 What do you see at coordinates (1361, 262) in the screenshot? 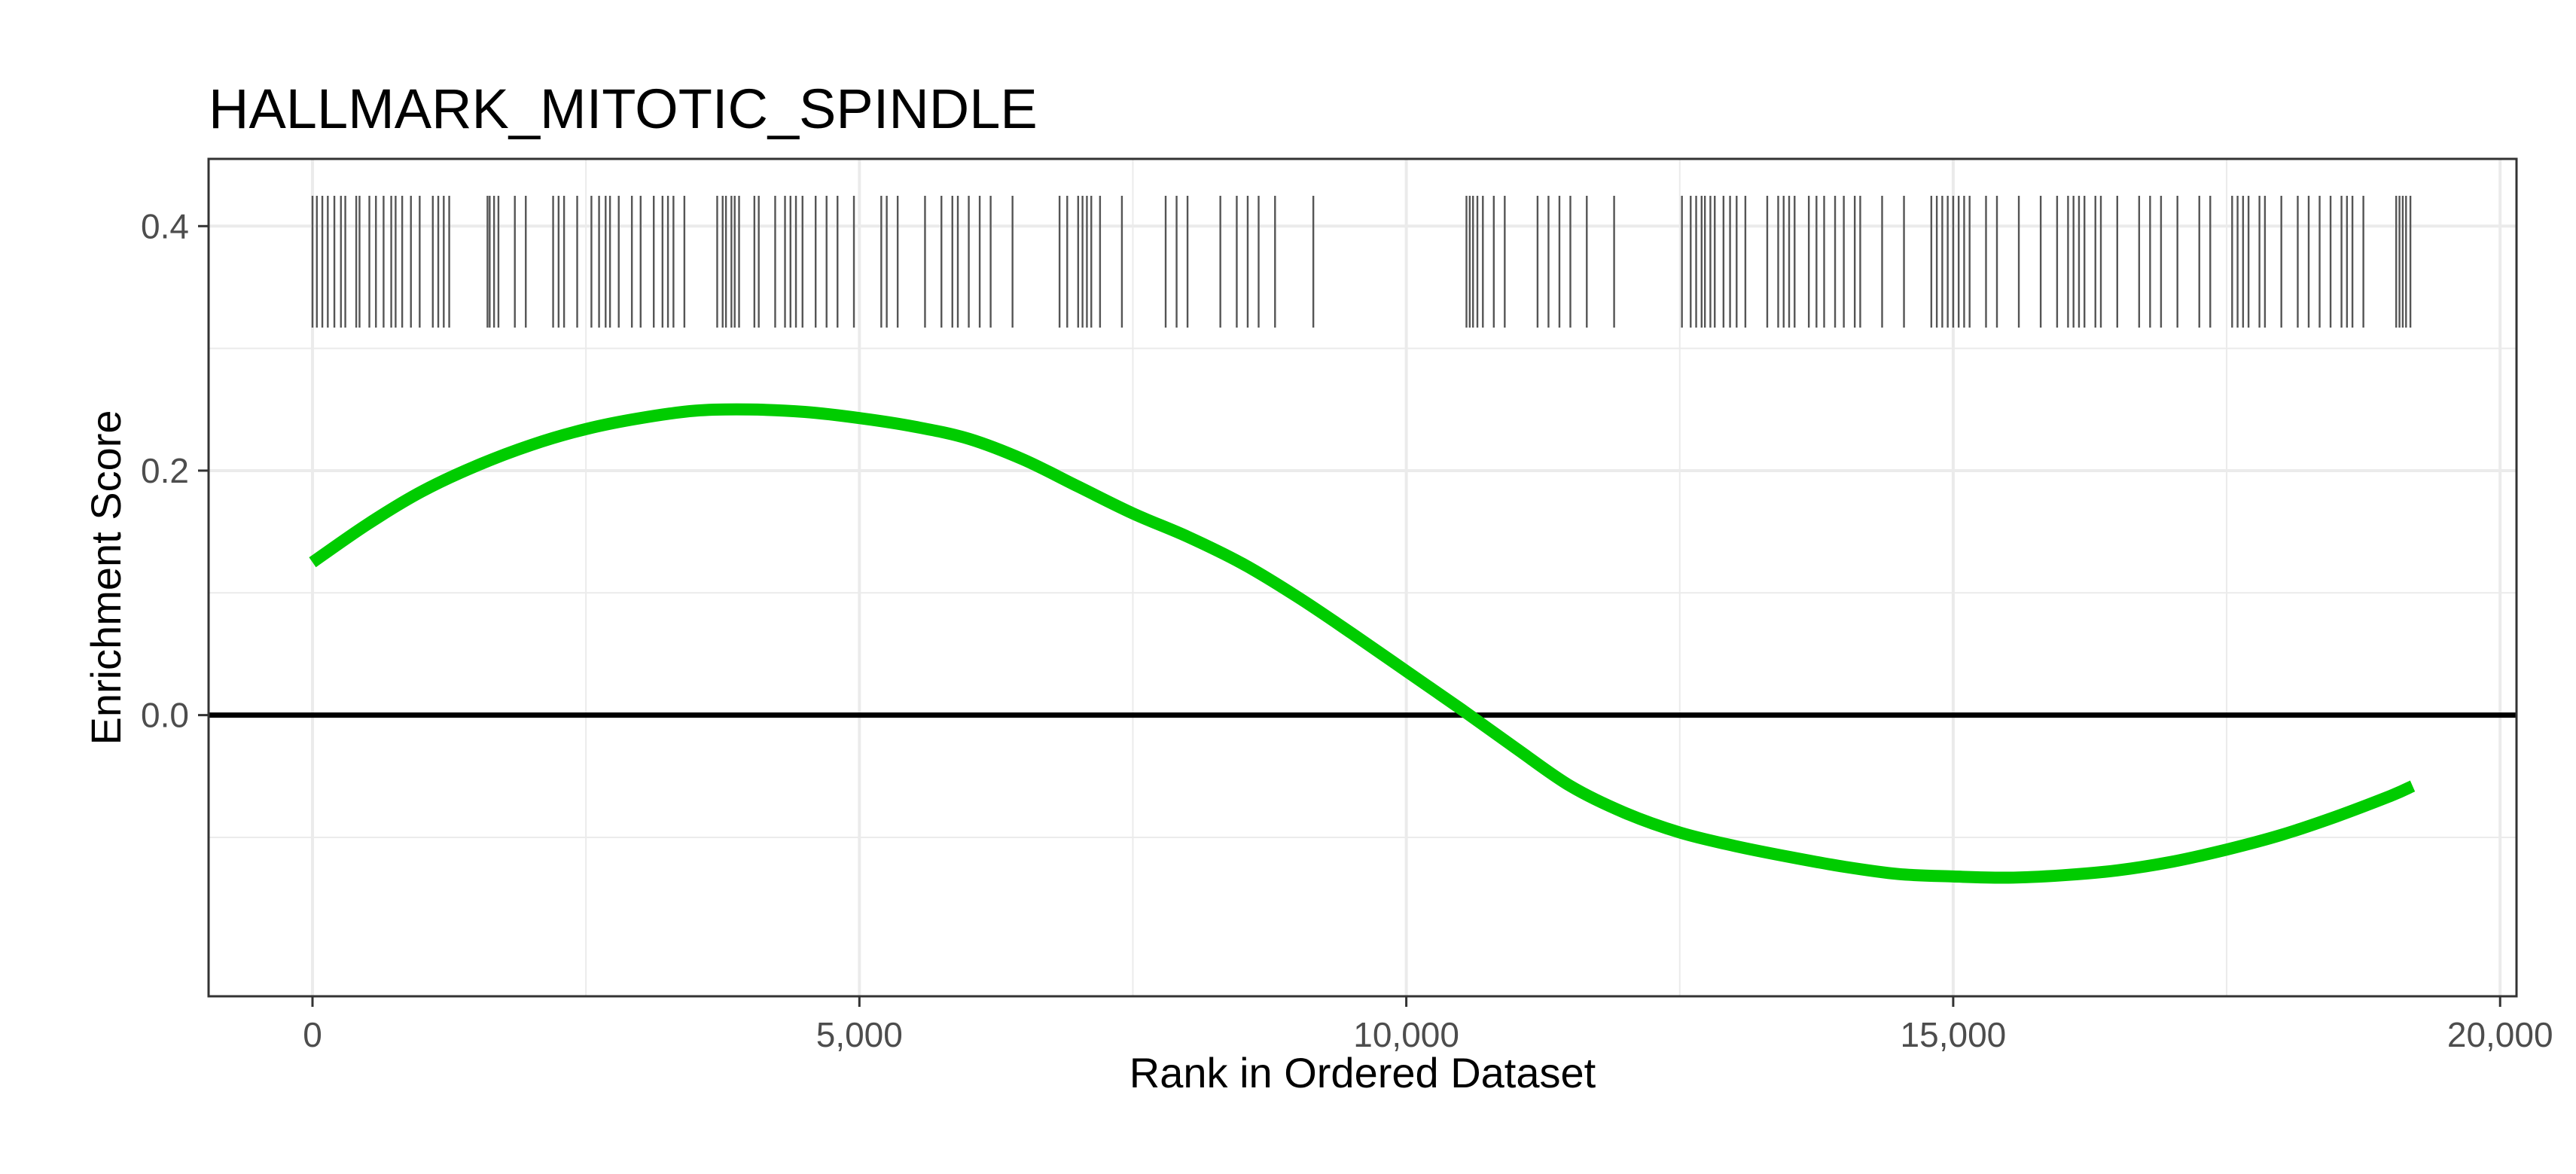
I see `gene-hit-ticks` at bounding box center [1361, 262].